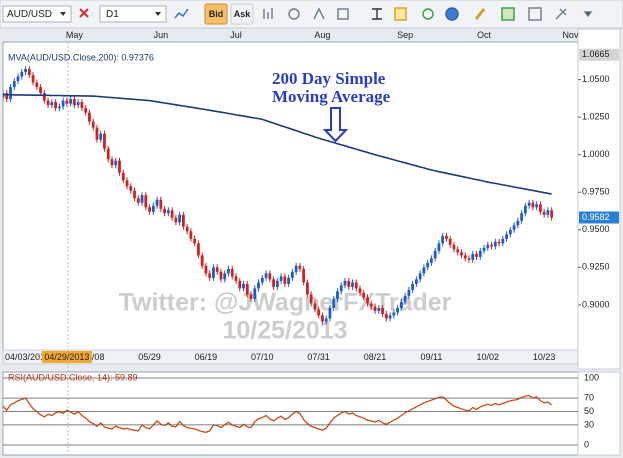  What do you see at coordinates (319, 13) in the screenshot?
I see `icon-tool` at bounding box center [319, 13].